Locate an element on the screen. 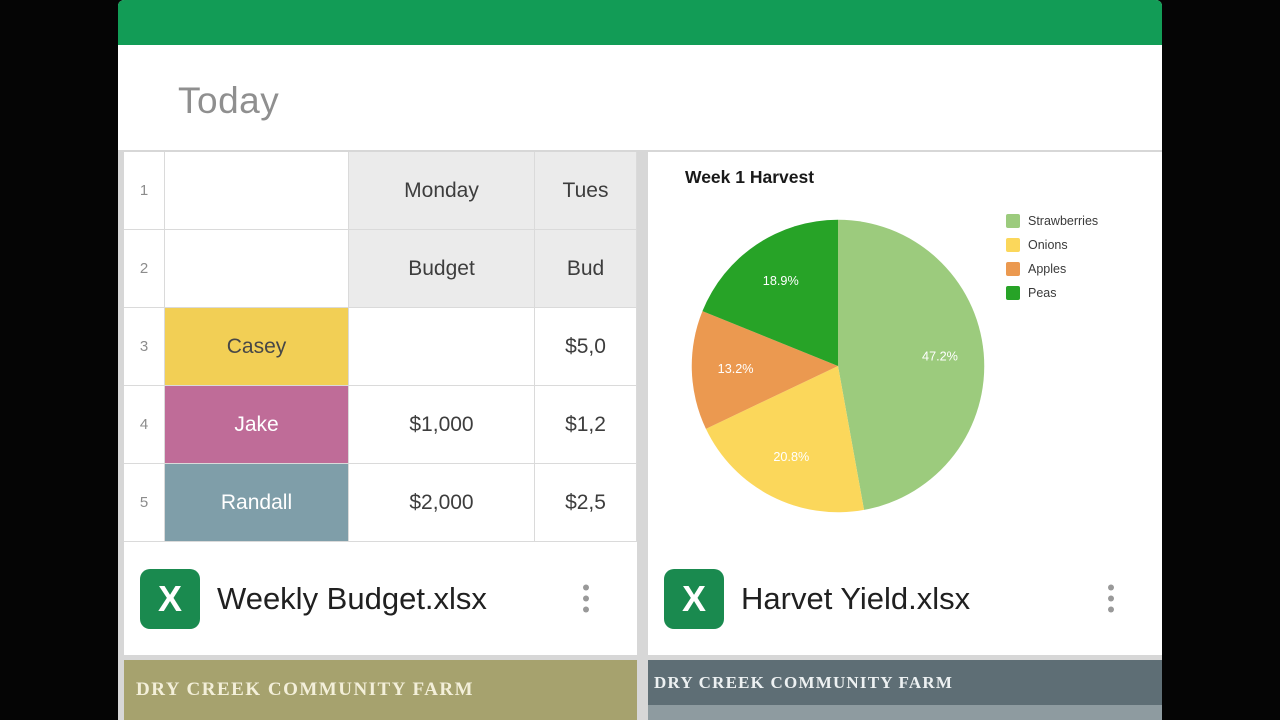 The width and height of the screenshot is (1280, 720). legend-label: Strawberries is located at coordinates (1063, 221).